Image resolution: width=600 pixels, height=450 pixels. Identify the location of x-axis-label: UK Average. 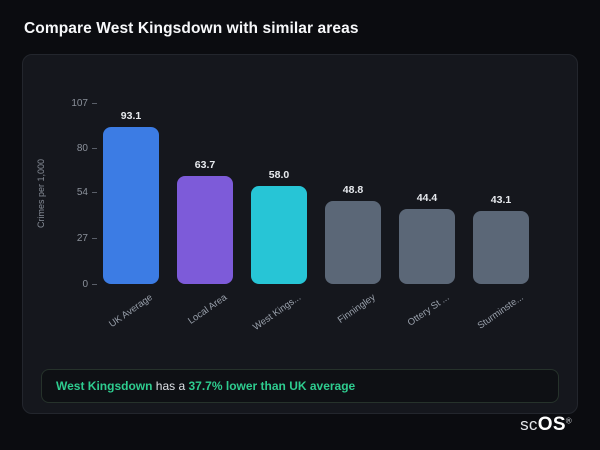
(131, 311).